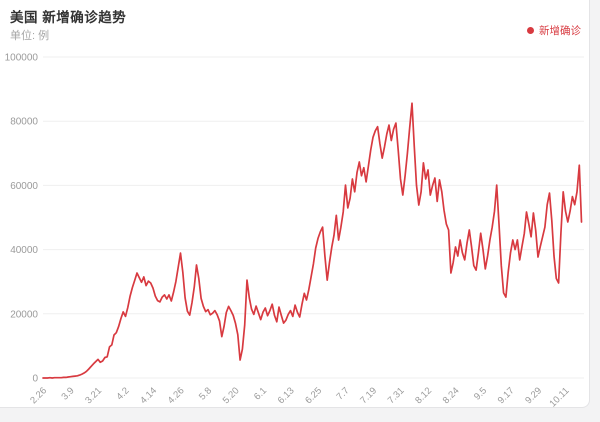 The width and height of the screenshot is (600, 422). What do you see at coordinates (68, 17) in the screenshot?
I see `chart-title: 美国 新增确诊趋势` at bounding box center [68, 17].